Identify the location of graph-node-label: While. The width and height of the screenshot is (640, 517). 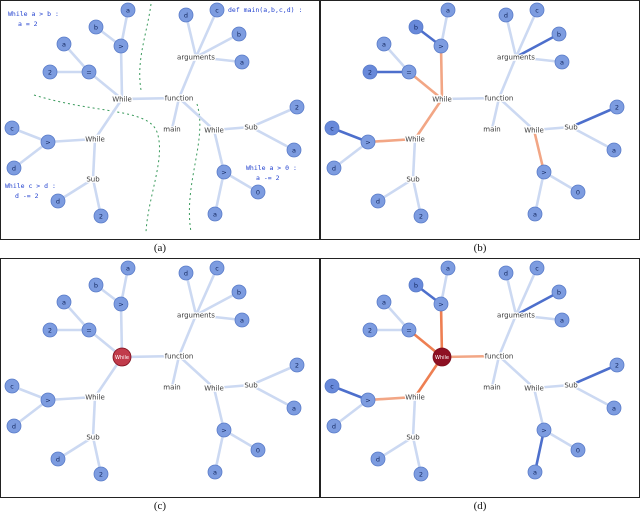
(442, 358).